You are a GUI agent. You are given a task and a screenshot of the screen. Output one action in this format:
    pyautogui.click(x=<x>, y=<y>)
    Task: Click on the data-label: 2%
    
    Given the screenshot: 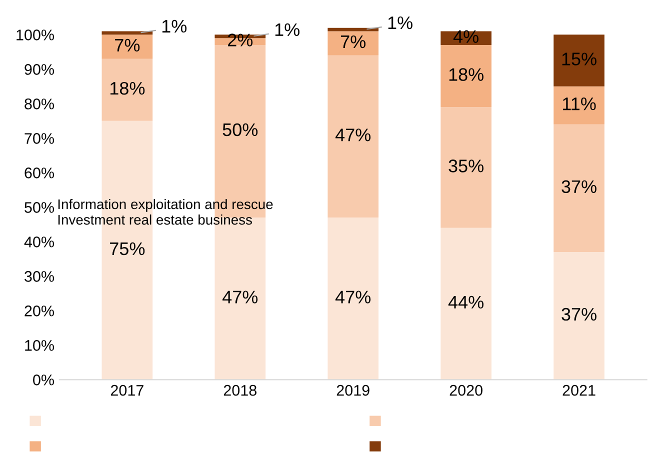 What is the action you would take?
    pyautogui.click(x=240, y=40)
    